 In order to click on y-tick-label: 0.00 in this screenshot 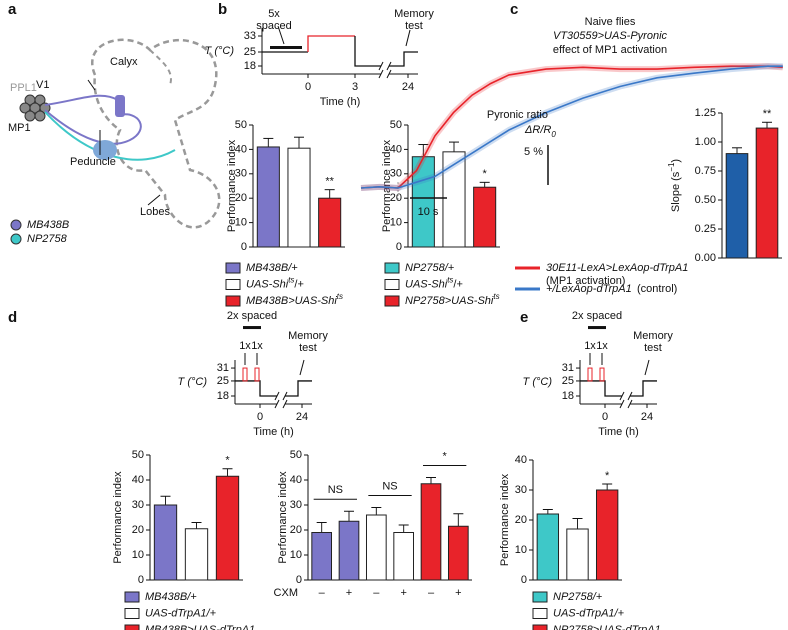, I will do `click(705, 258)`.